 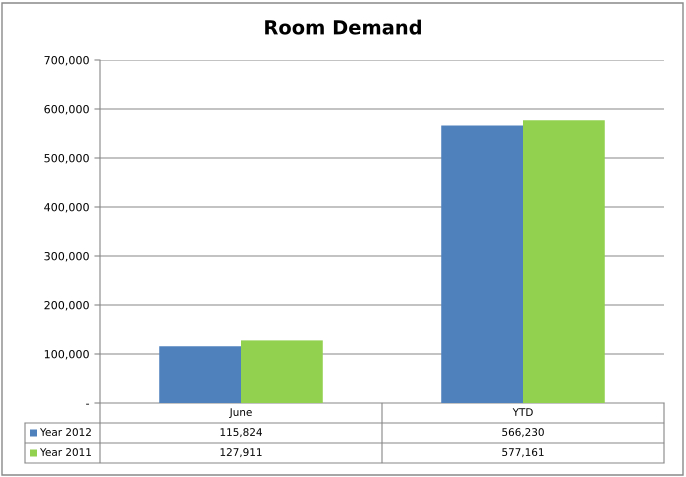 I want to click on y-tick-label: 700,000, so click(x=66, y=61).